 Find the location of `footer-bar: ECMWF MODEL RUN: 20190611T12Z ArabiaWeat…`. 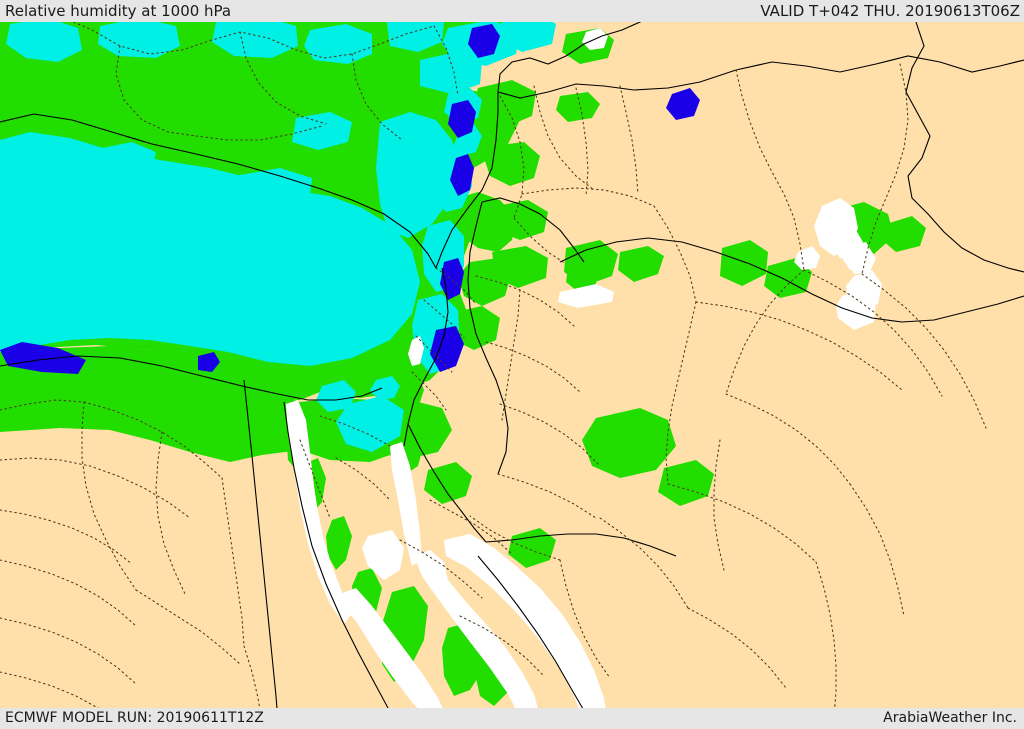

footer-bar: ECMWF MODEL RUN: 20190611T12Z ArabiaWeat… is located at coordinates (512, 718).